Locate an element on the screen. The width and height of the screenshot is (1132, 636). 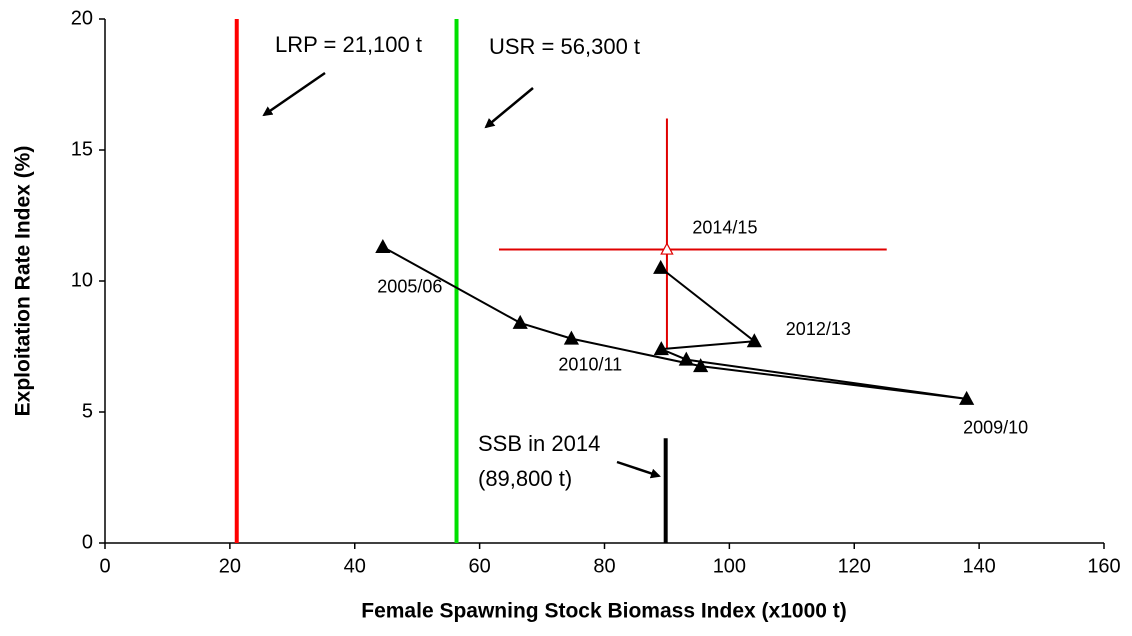
point-label: 2010/11 is located at coordinates (590, 364).